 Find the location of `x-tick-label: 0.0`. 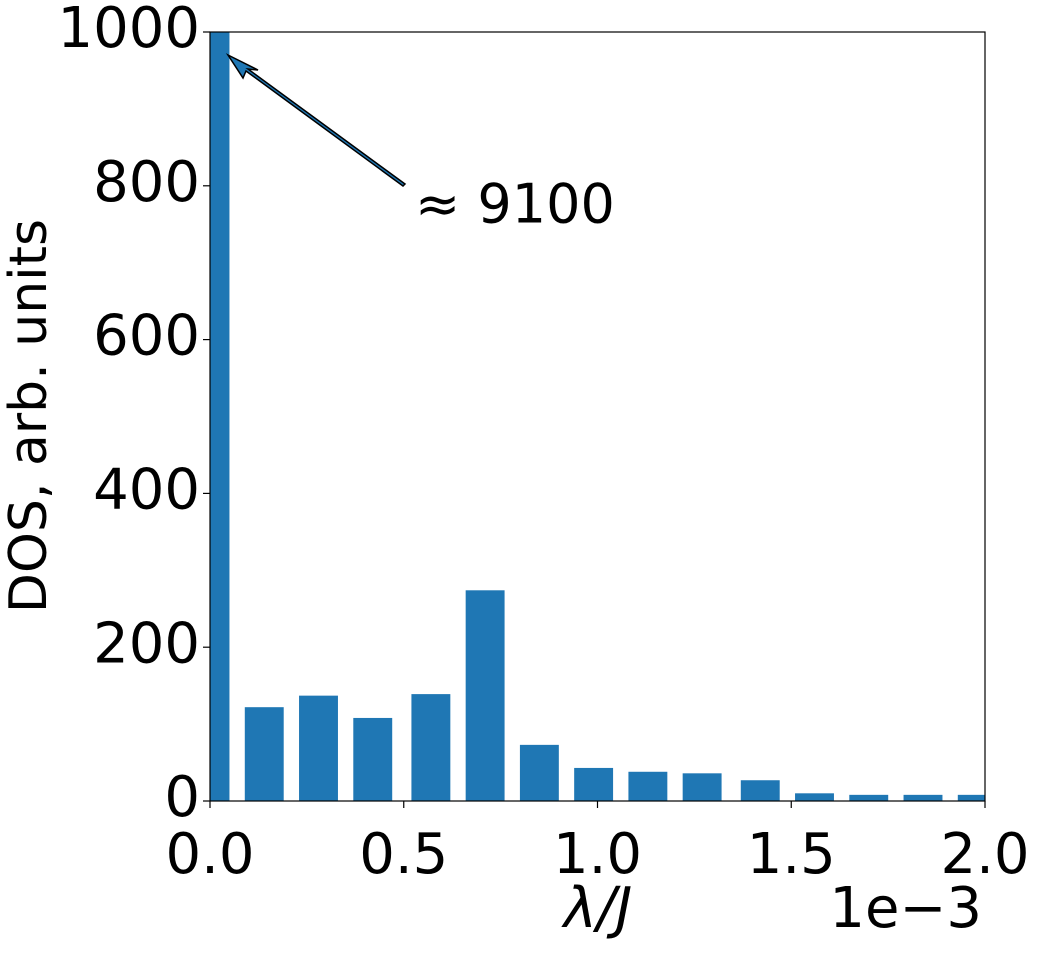

x-tick-label: 0.0 is located at coordinates (209, 854).